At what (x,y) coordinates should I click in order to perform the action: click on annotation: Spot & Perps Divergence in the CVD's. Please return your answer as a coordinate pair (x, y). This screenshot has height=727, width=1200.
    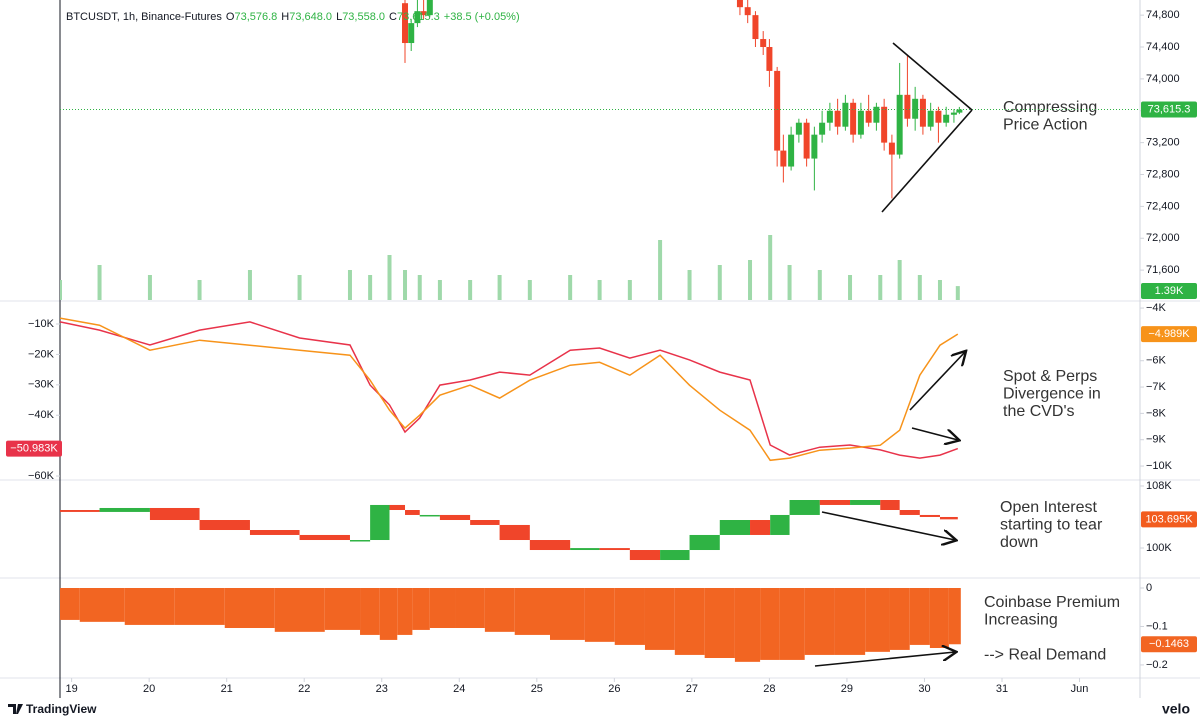
    Looking at the image, I should click on (1052, 394).